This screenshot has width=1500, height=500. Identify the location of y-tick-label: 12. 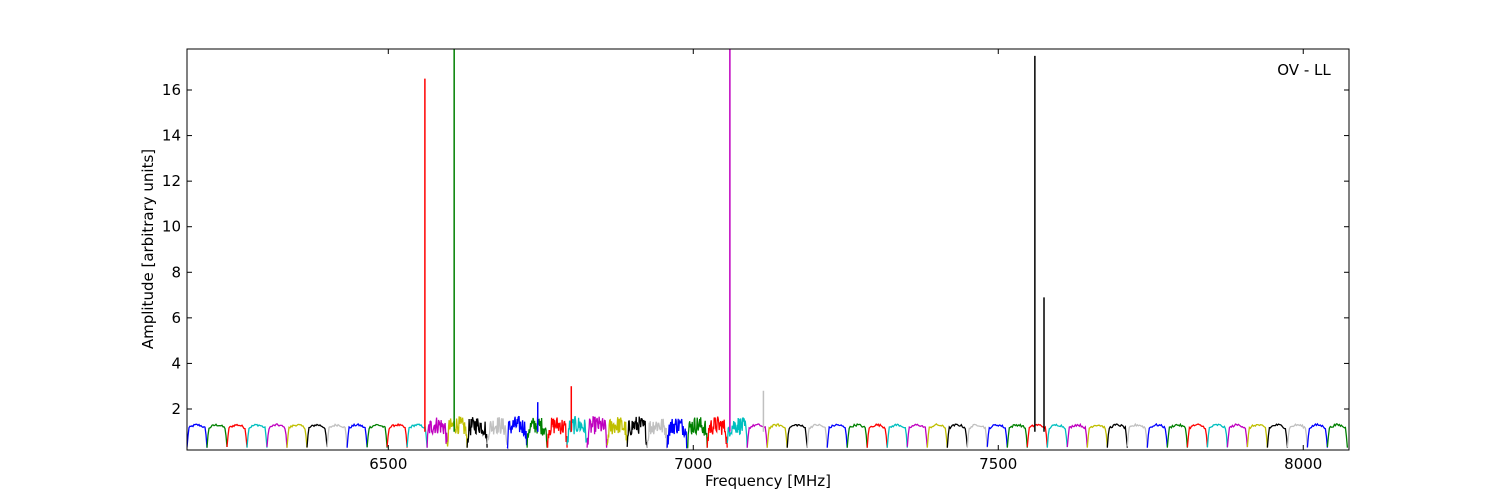
(171, 181).